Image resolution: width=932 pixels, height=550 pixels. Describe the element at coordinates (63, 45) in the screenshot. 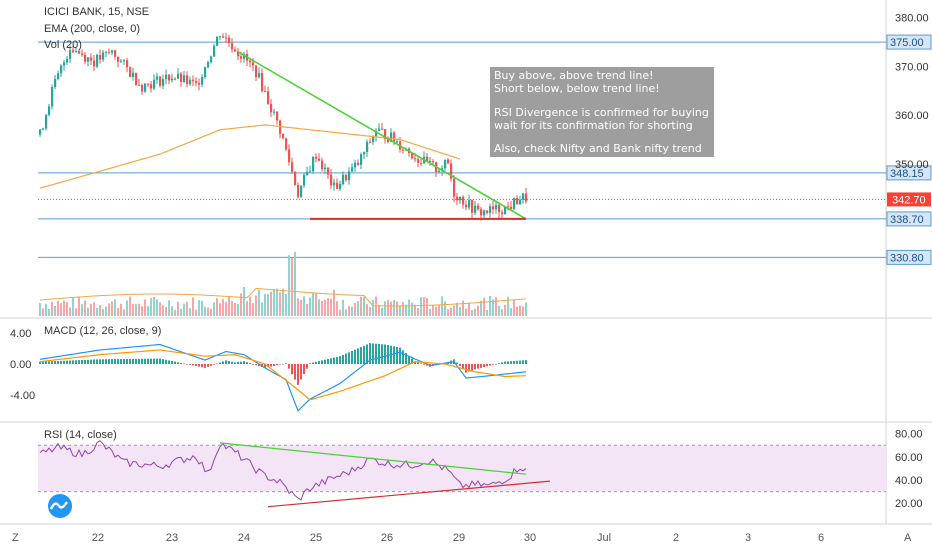

I see `volume-indicator-label: Vol (20)` at that location.